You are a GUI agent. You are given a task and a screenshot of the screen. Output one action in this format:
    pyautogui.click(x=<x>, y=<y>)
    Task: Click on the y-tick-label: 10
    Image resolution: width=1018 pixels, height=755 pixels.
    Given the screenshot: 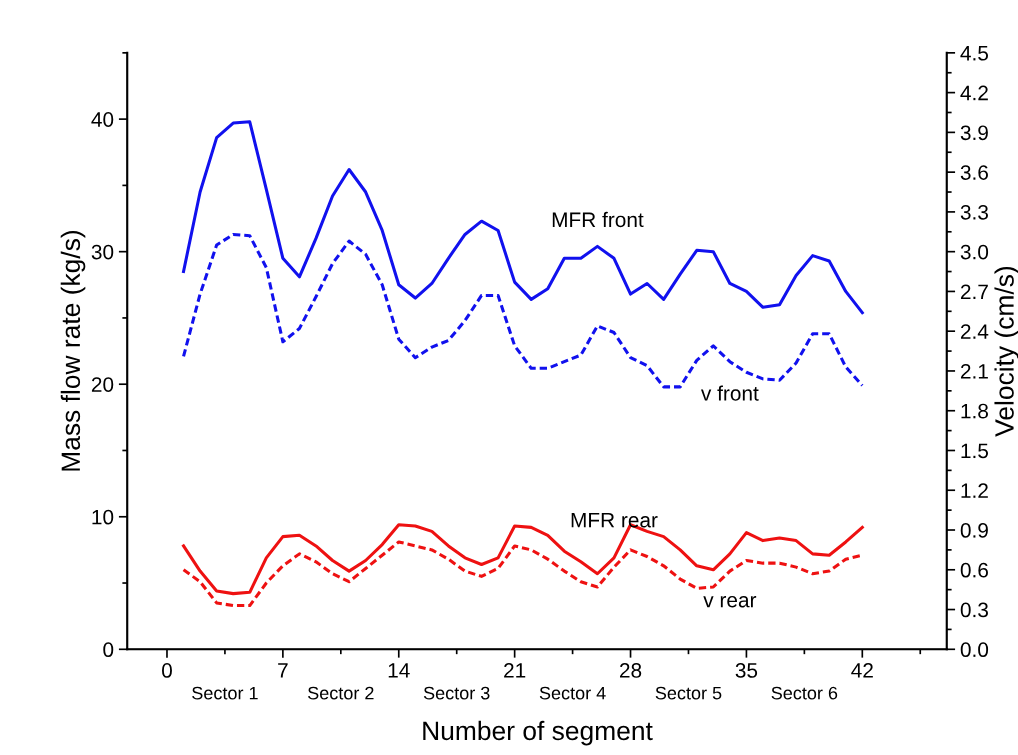 What is the action you would take?
    pyautogui.click(x=103, y=517)
    